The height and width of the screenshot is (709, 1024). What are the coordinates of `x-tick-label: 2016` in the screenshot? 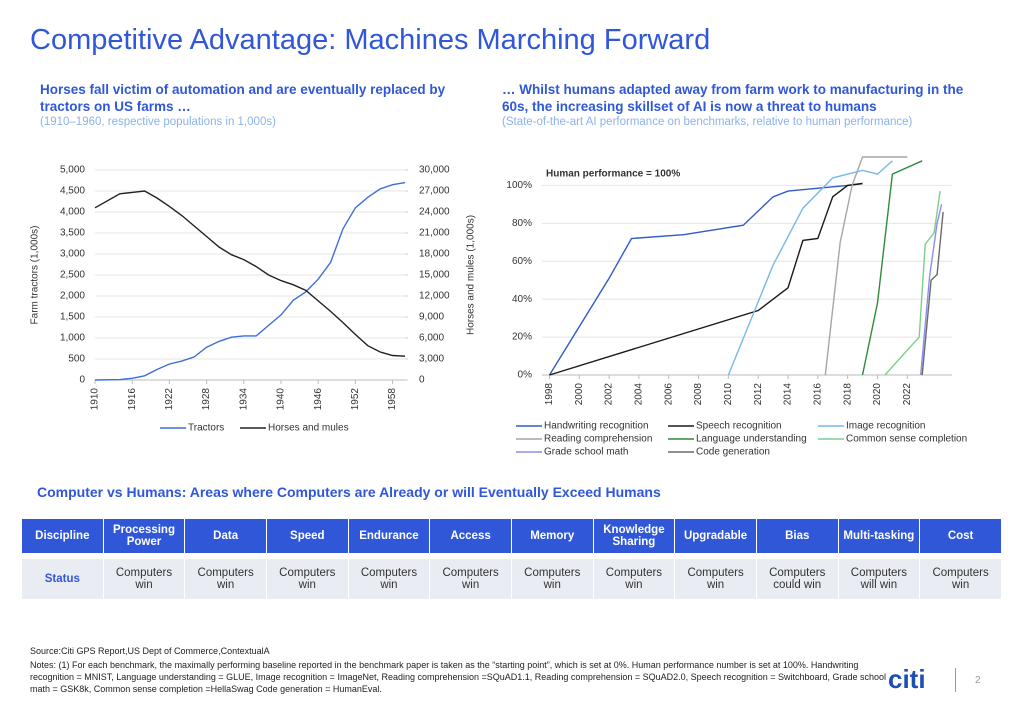 It's located at (817, 394).